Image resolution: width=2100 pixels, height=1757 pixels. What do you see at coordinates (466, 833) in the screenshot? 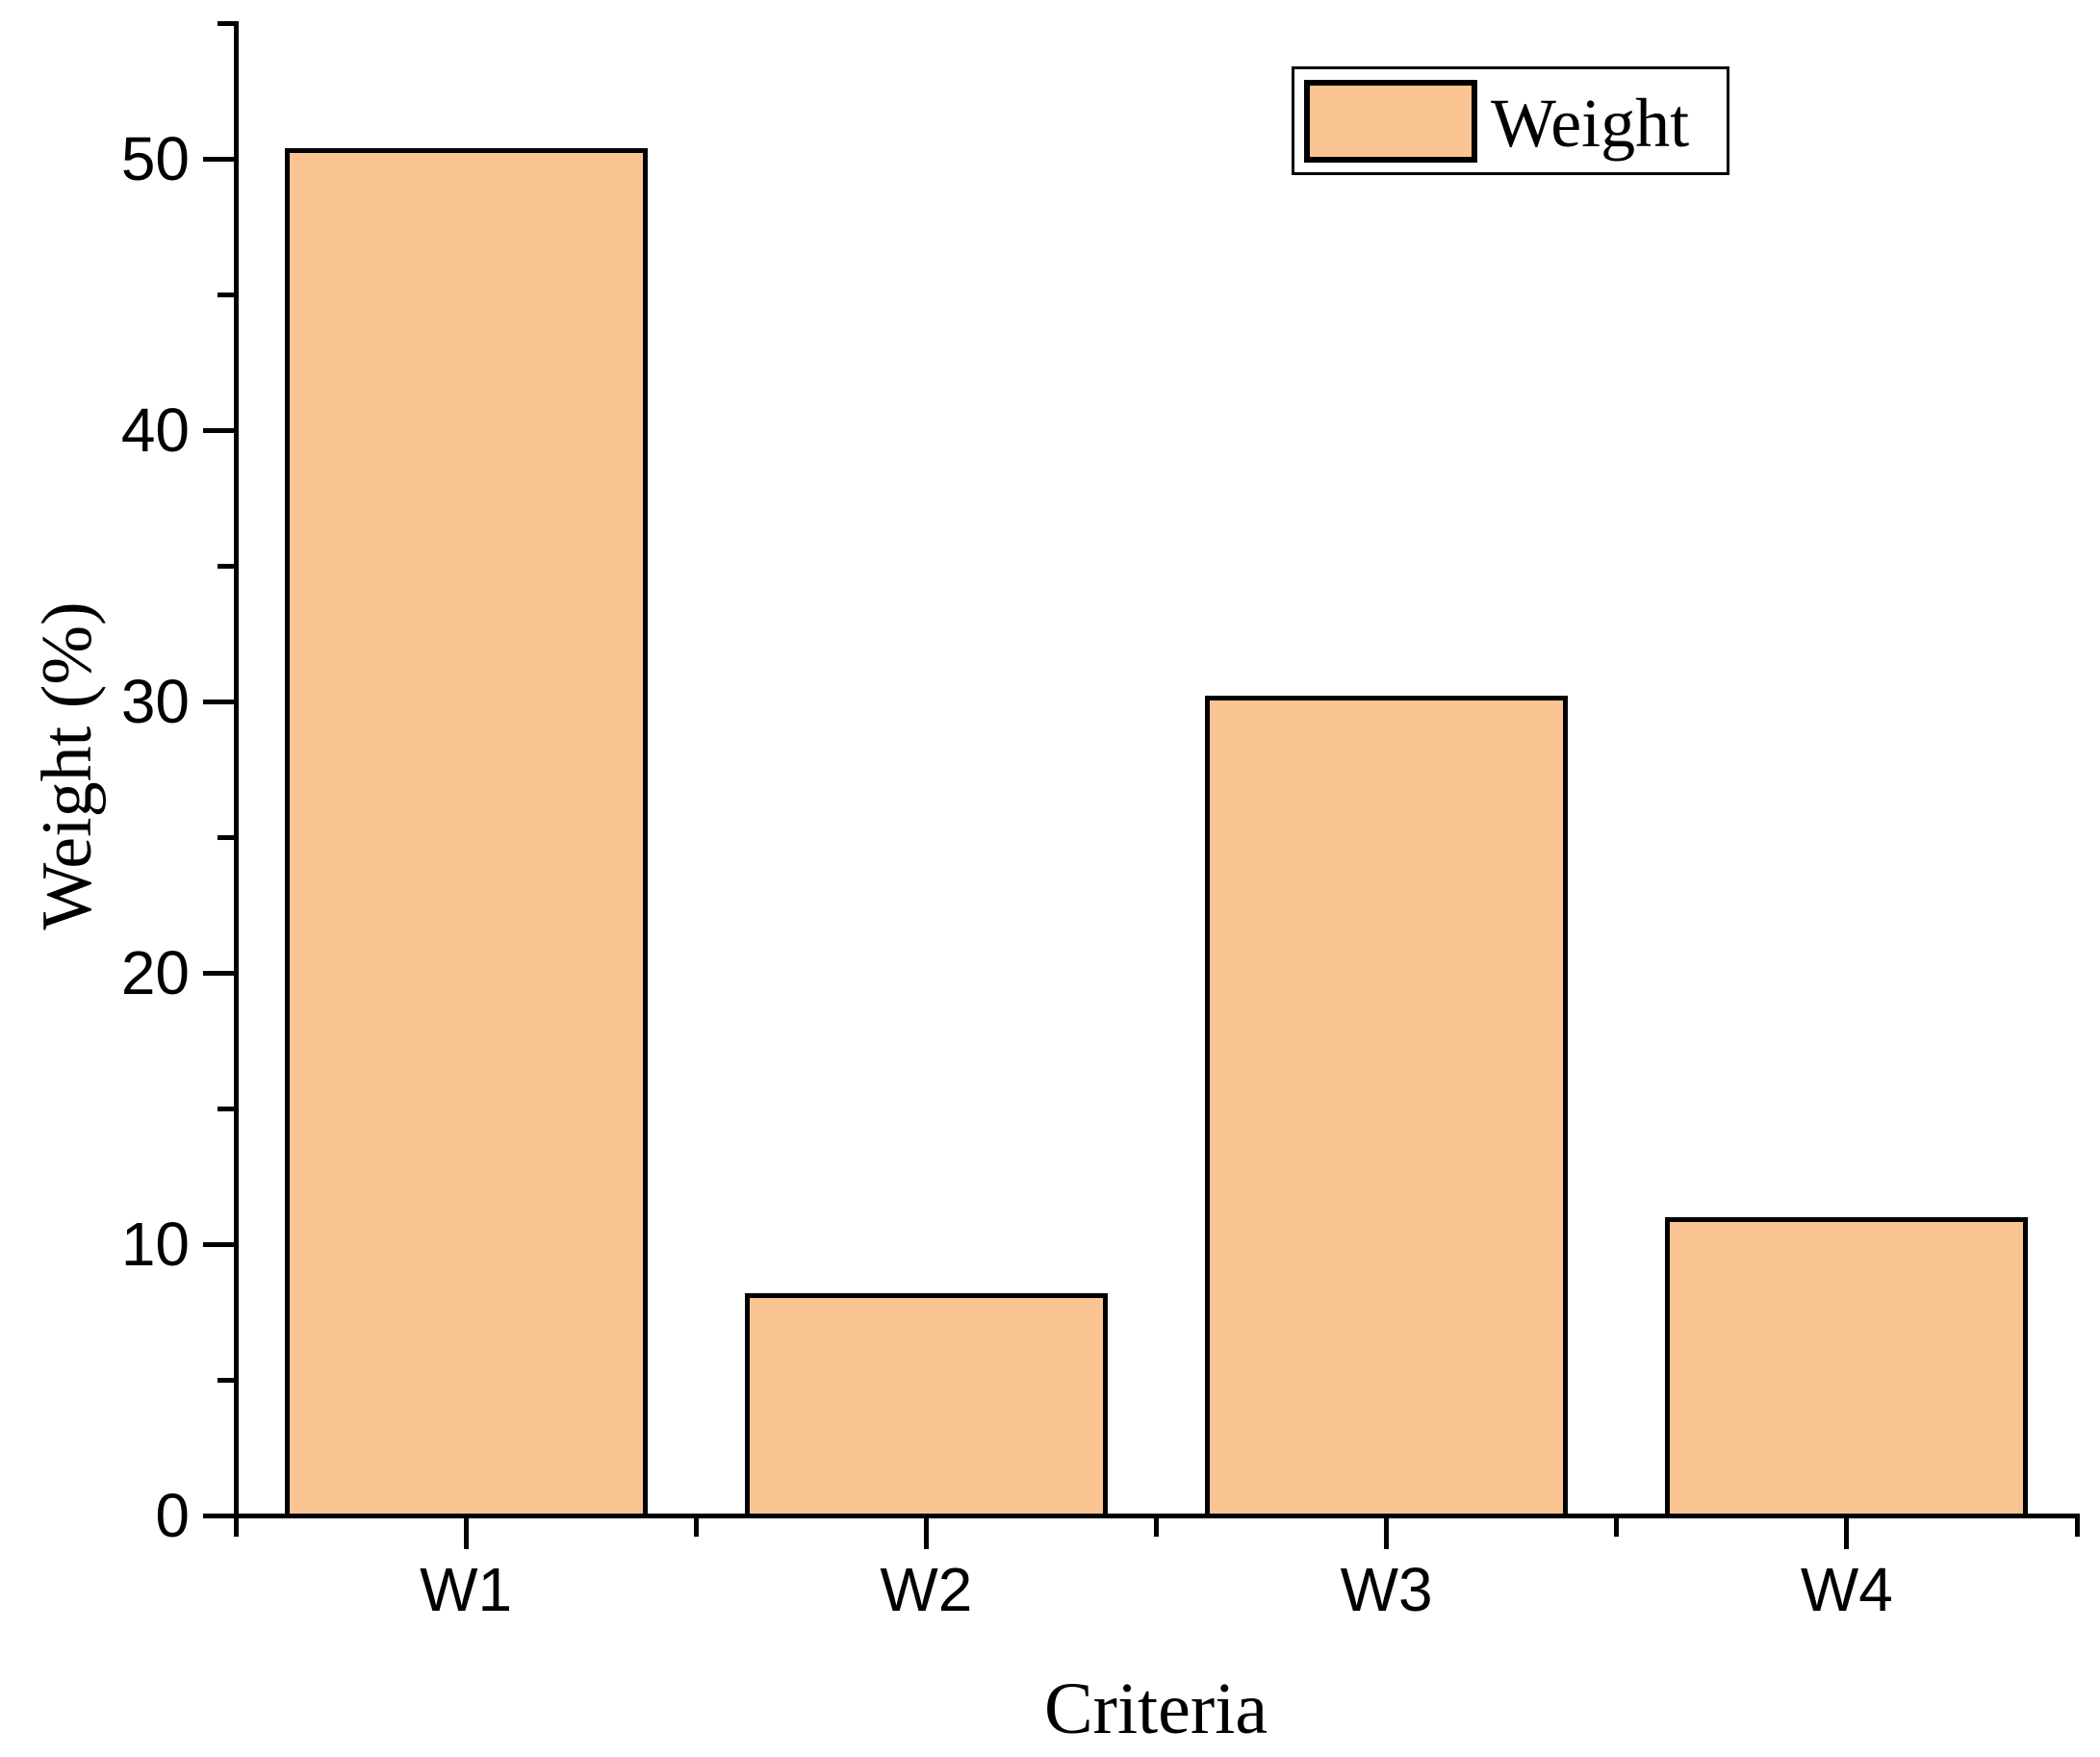
I see `bar-w1` at bounding box center [466, 833].